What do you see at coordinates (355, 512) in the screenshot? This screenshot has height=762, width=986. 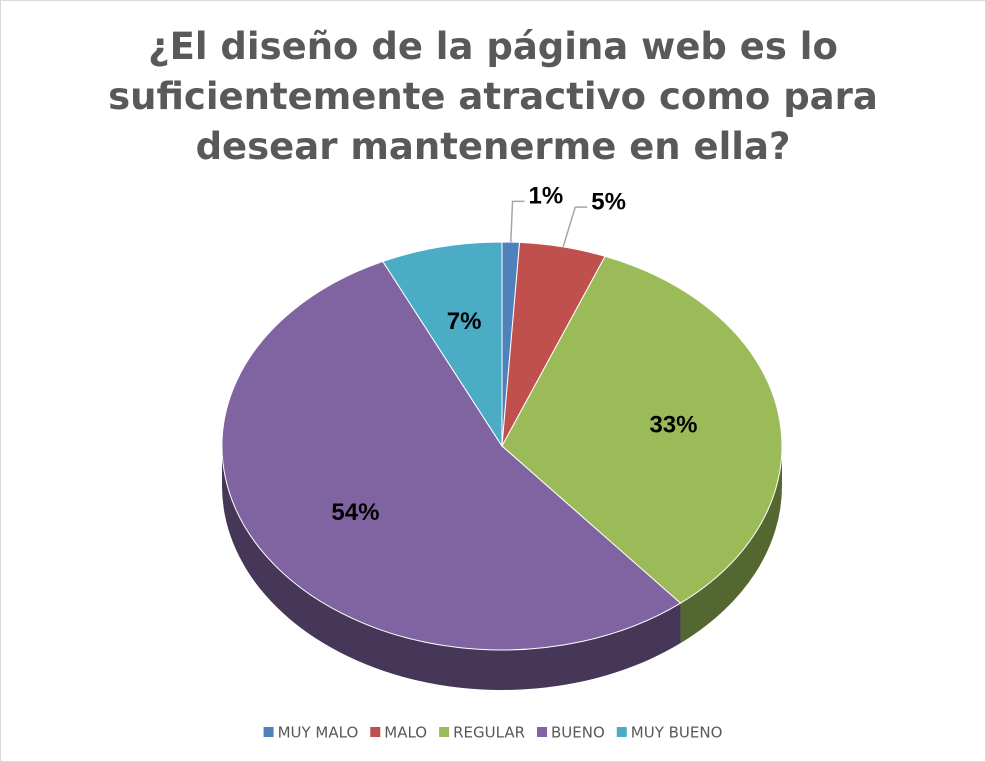 I see `data-label: 54%` at bounding box center [355, 512].